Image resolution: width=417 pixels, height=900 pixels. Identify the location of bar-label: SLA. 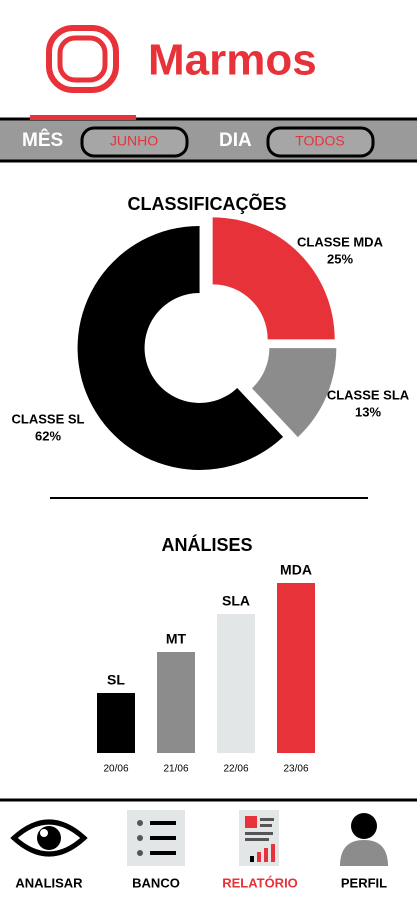
(236, 601).